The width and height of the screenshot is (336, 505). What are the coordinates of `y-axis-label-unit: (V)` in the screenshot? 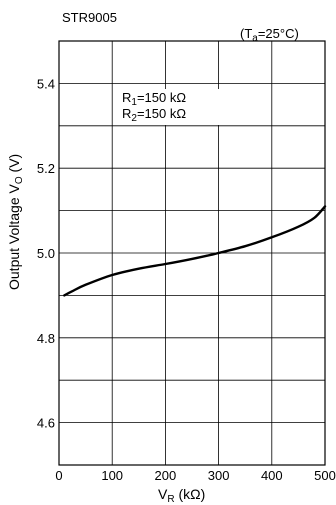 It's located at (14, 165).